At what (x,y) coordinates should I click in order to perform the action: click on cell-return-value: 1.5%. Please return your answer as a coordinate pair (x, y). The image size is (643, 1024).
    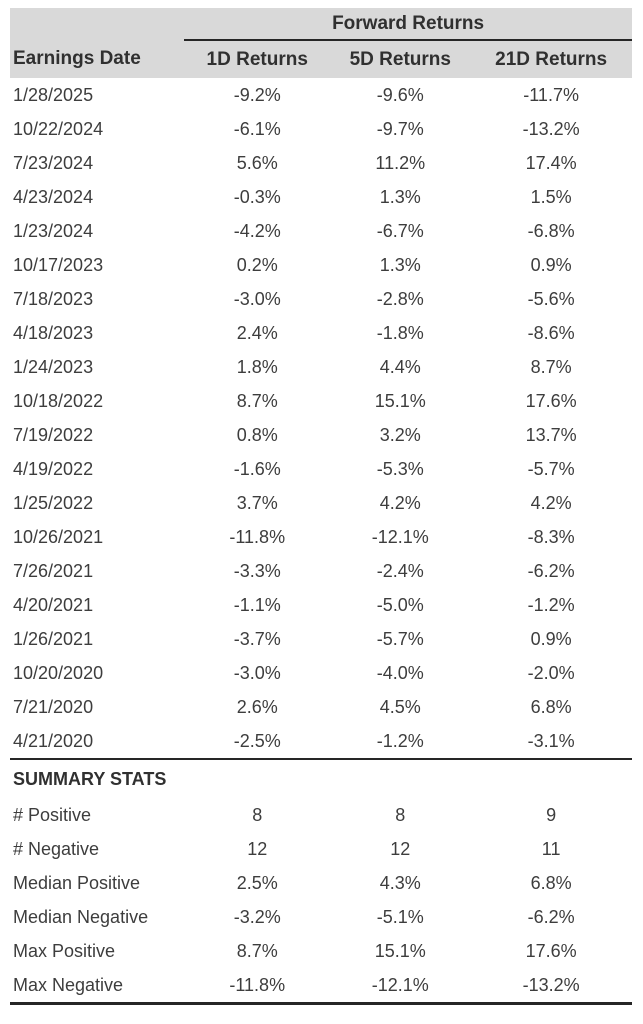
    Looking at the image, I should click on (551, 196).